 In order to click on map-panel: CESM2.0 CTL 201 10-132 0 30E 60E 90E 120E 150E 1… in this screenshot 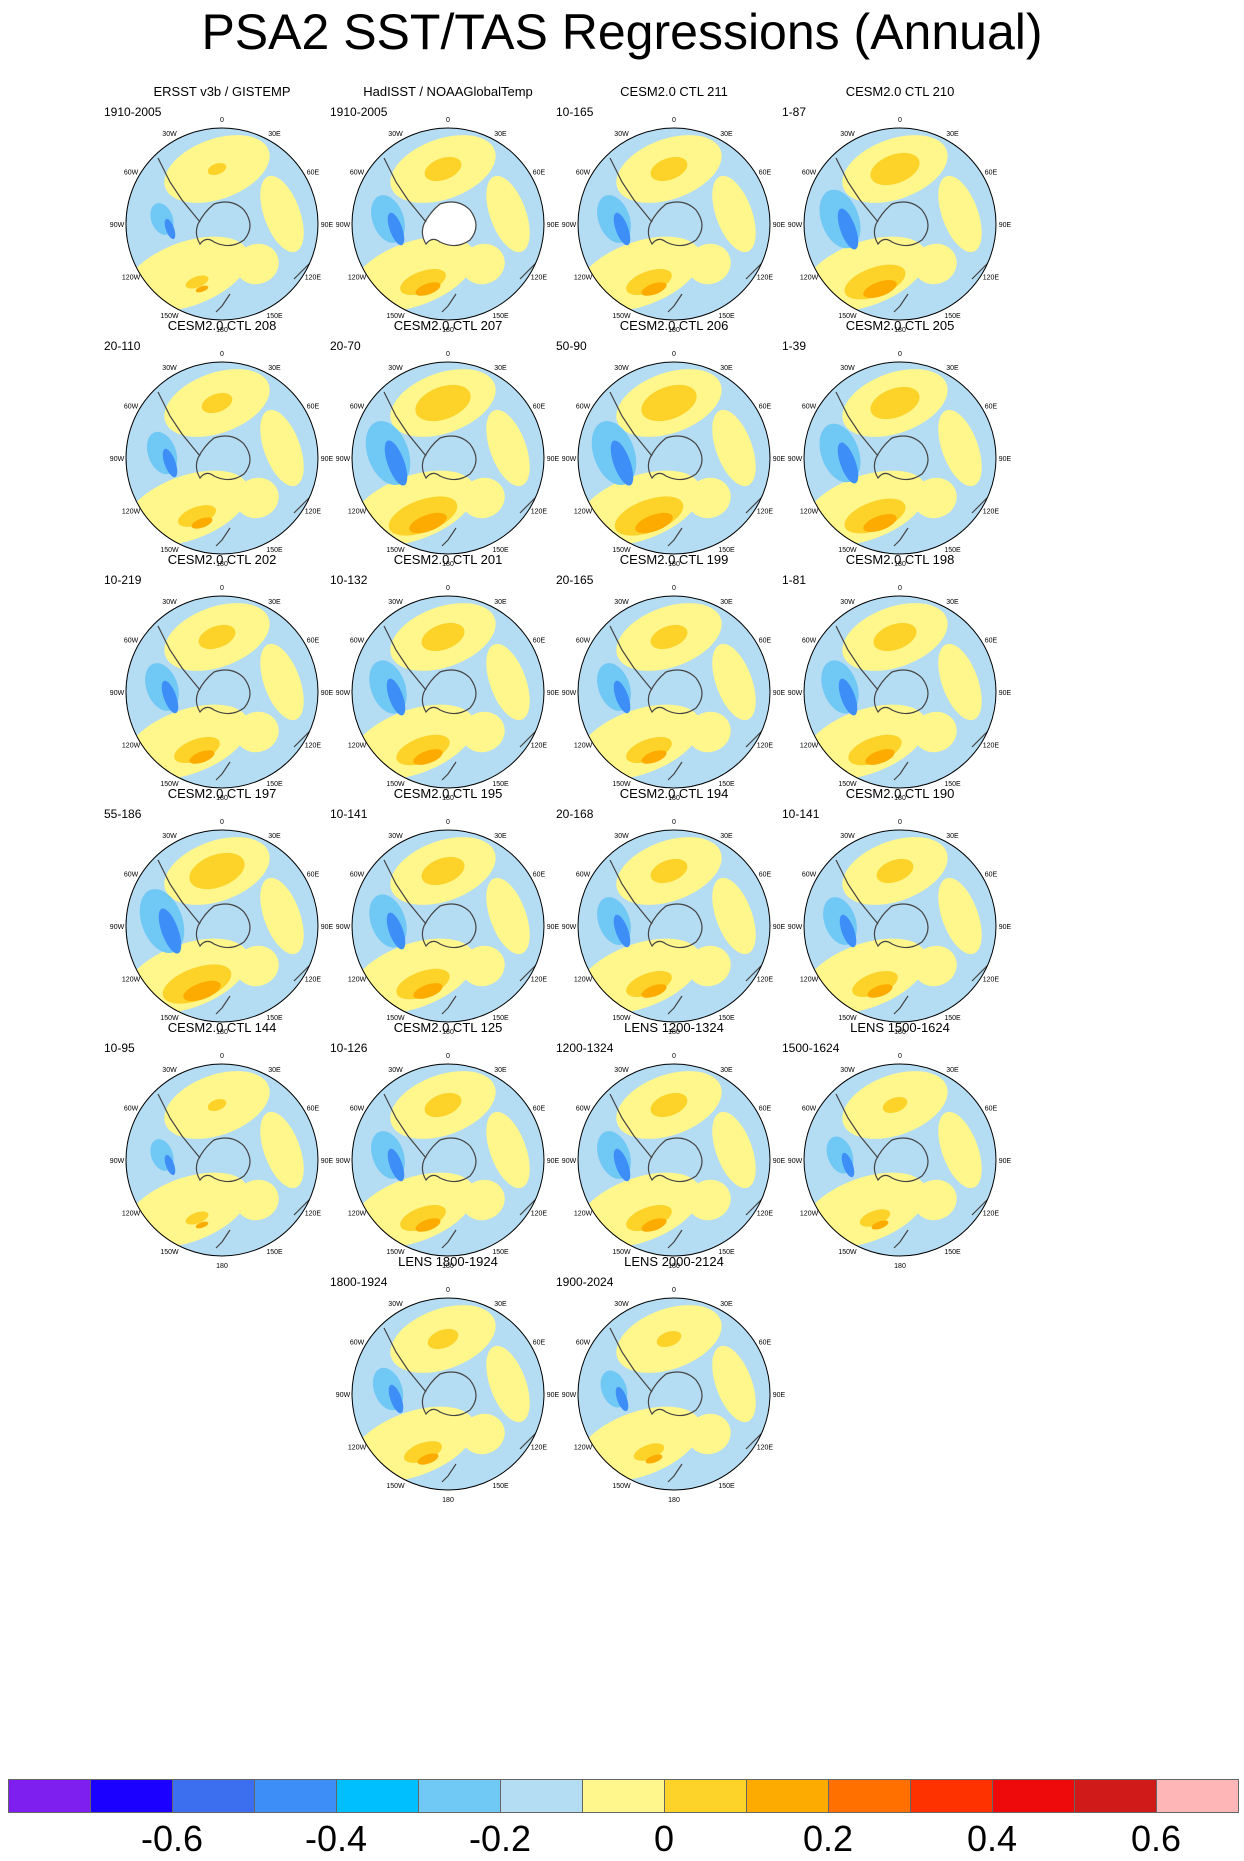, I will do `click(448, 686)`.